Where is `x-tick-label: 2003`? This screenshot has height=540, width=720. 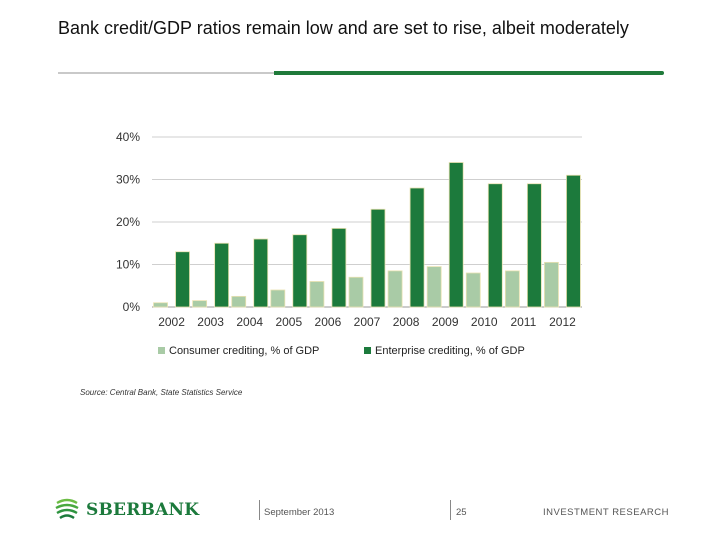
x-tick-label: 2003 is located at coordinates (210, 322).